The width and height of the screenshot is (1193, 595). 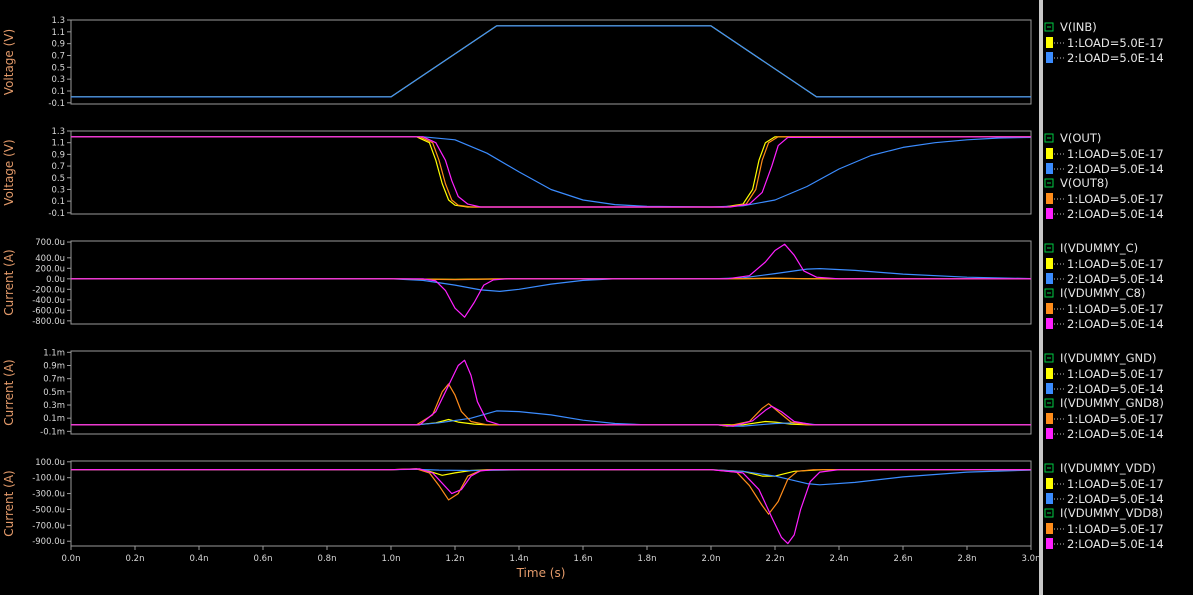 I want to click on x-tick-label: 0.4n, so click(x=199, y=559).